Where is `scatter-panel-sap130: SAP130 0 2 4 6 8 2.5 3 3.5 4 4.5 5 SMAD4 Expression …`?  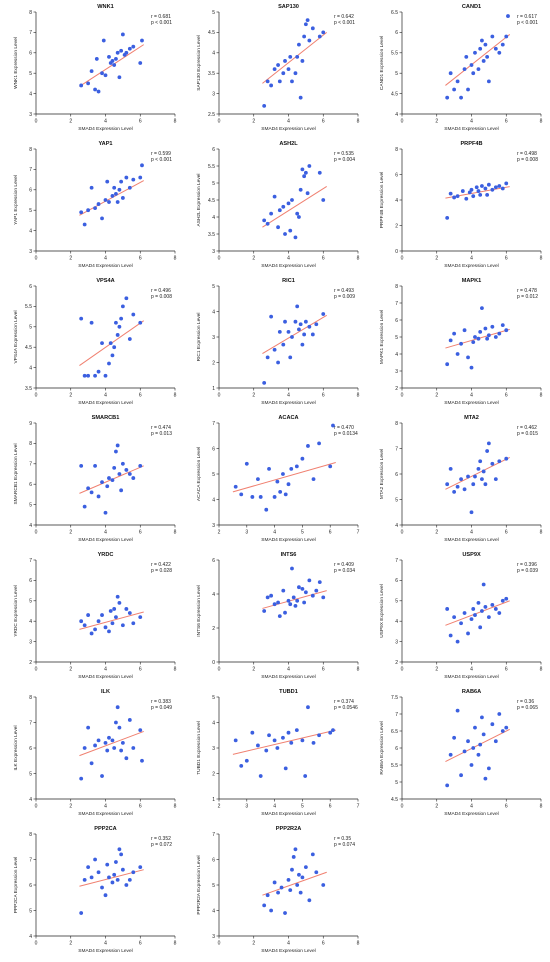 scatter-panel-sap130: SAP130 0 2 4 6 8 2.5 3 3.5 4 4.5 5 SMAD4 Expression … is located at coordinates (278, 68).